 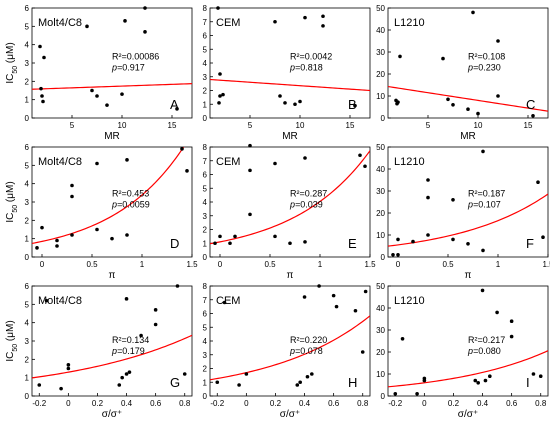 What do you see at coordinates (409, 162) in the screenshot?
I see `cell-line-label: L1210` at bounding box center [409, 162].